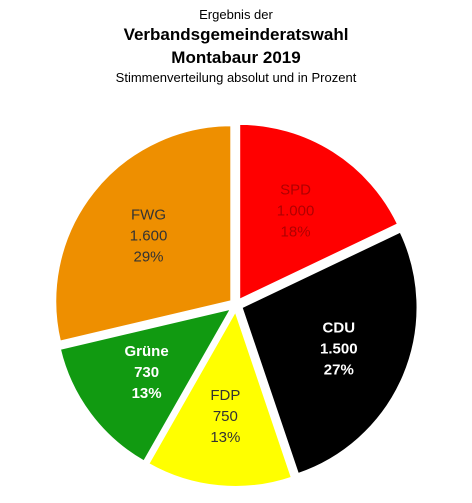 Image resolution: width=472 pixels, height=503 pixels. What do you see at coordinates (147, 351) in the screenshot?
I see `slice-label-grne-name: Grüne` at bounding box center [147, 351].